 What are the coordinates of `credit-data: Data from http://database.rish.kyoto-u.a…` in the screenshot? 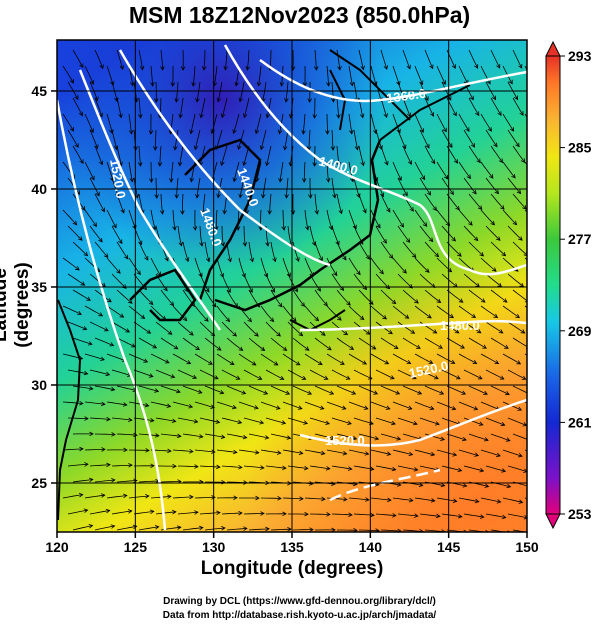 It's located at (299, 615).